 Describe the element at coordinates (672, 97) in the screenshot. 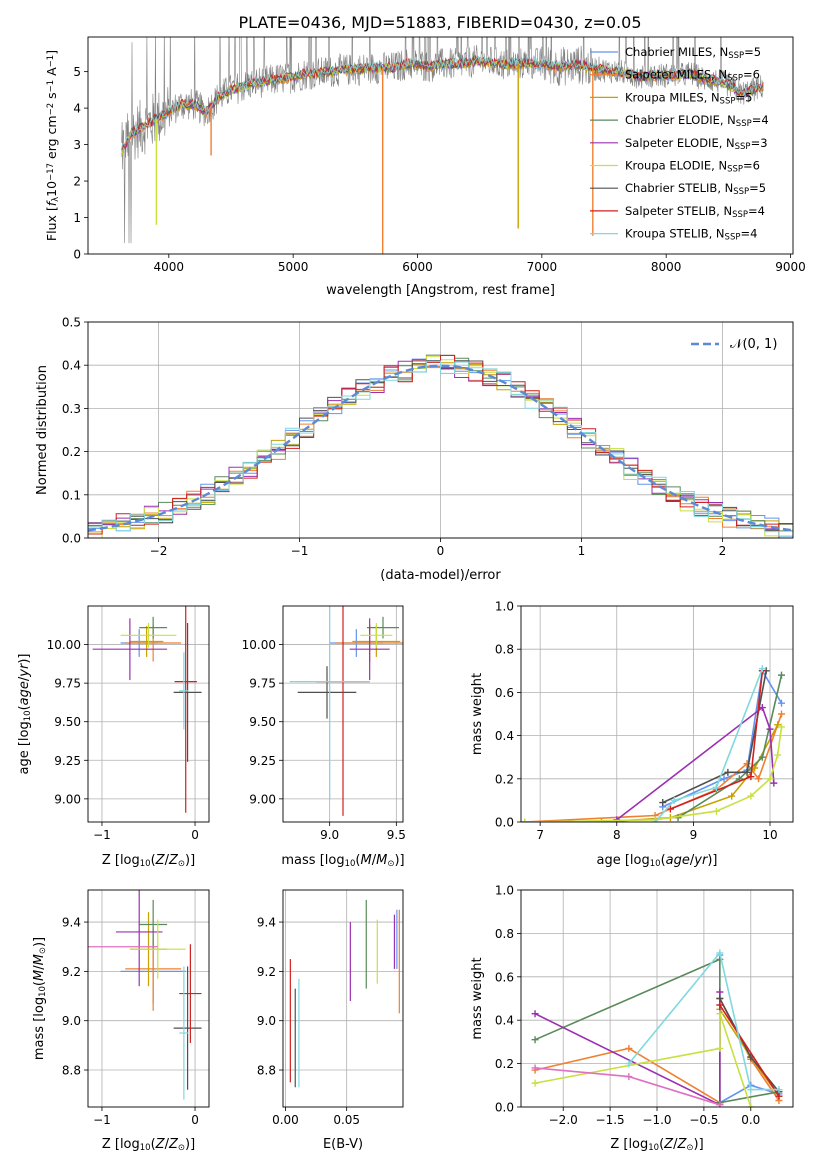

I see `legend-entry-part: Kroupa MILES, N` at that location.